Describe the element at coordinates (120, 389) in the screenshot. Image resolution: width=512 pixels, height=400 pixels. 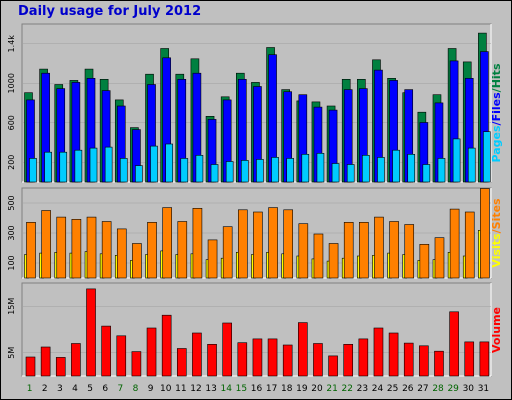
I see `day-label: 7` at that location.